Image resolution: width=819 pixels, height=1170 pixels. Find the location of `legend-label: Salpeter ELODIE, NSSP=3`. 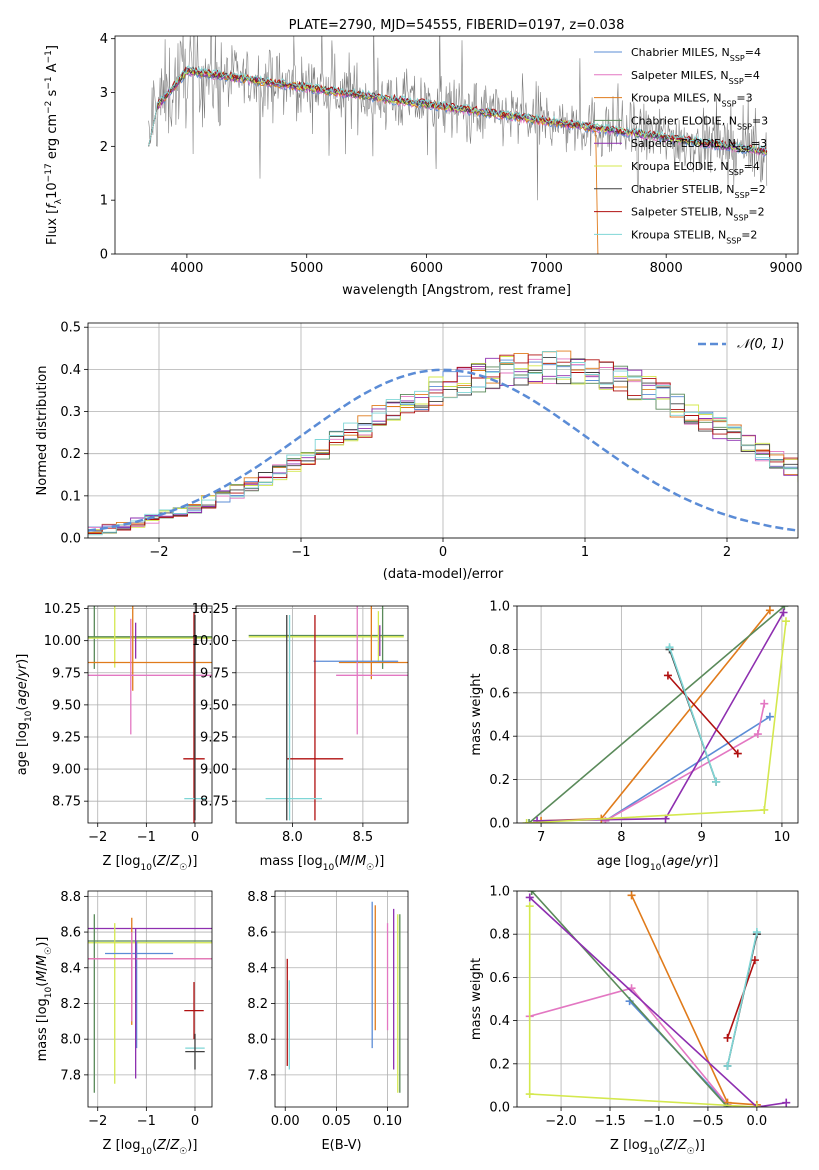

legend-label: Salpeter ELODIE, NSSP=3 is located at coordinates (699, 145).